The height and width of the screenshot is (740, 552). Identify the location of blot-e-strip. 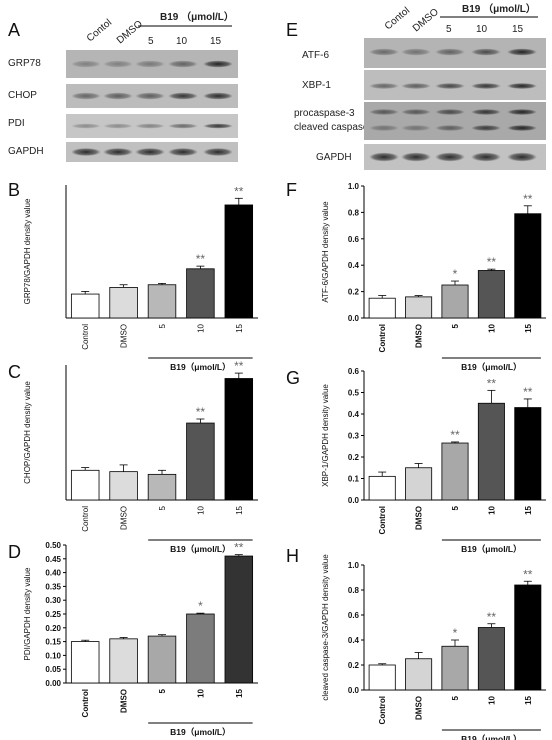
(455, 121).